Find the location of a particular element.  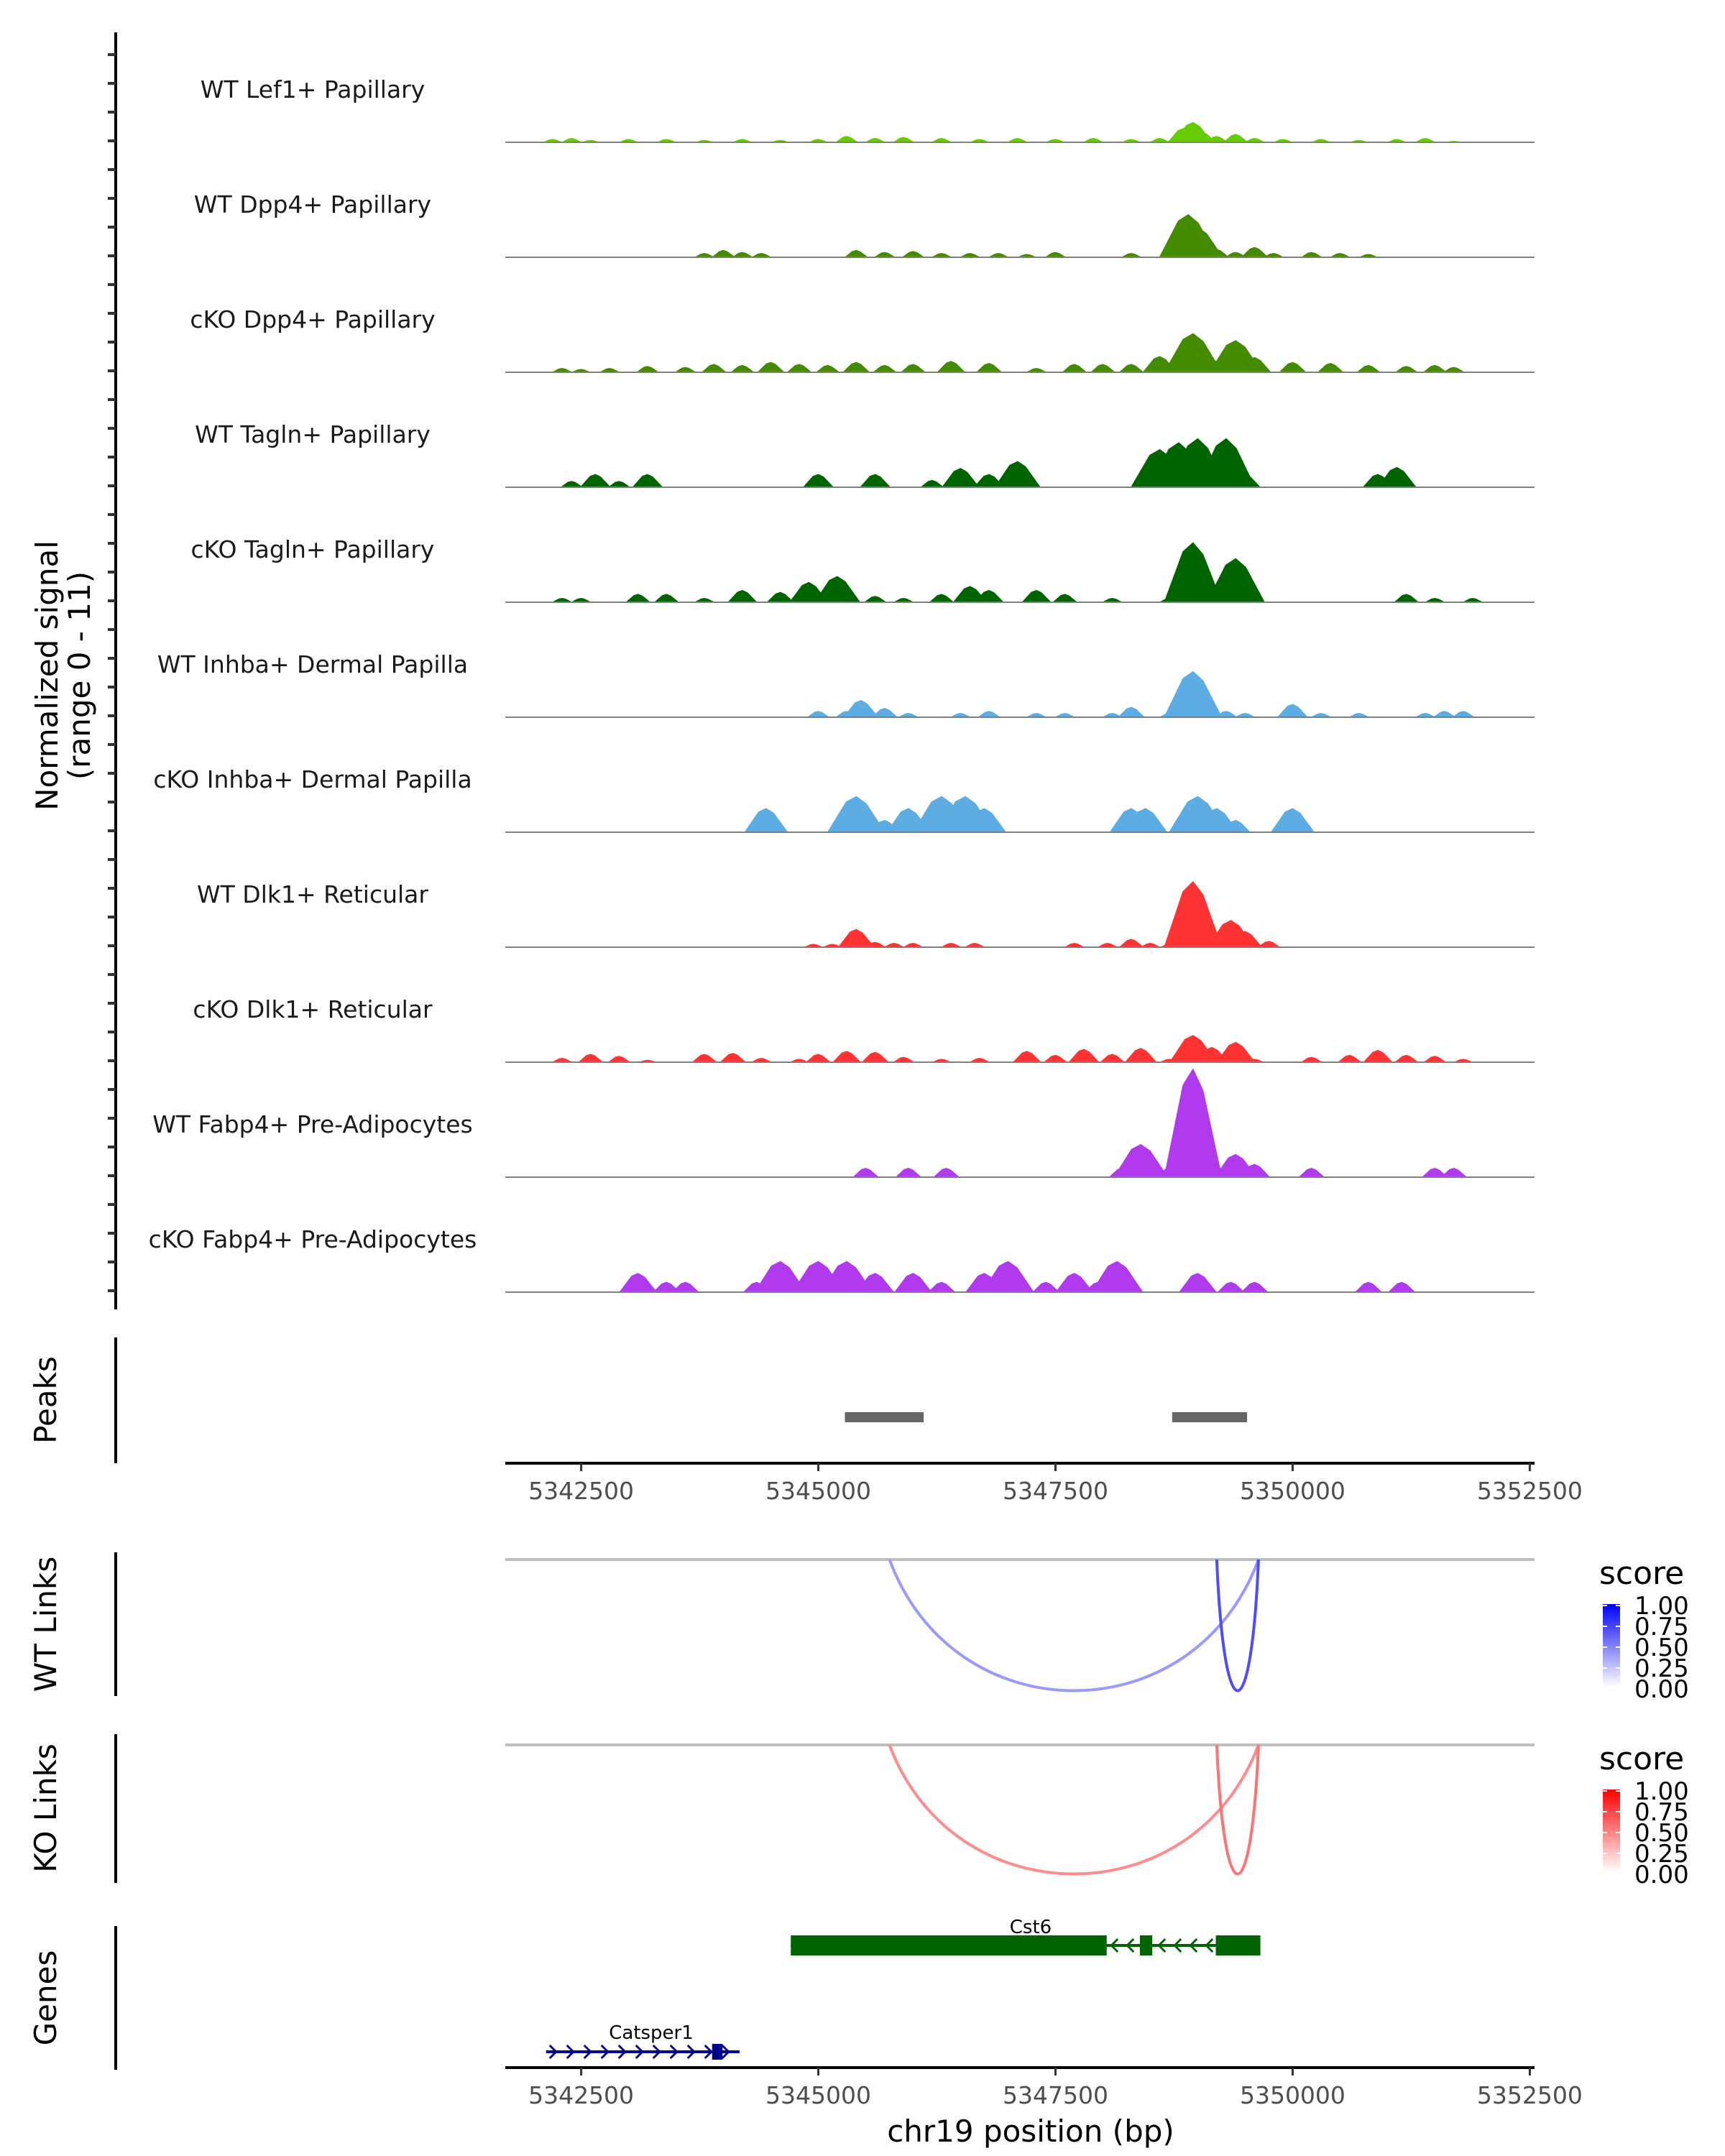

track-label: WT Fabp4+ Pre-Adipocytes is located at coordinates (312, 1124).